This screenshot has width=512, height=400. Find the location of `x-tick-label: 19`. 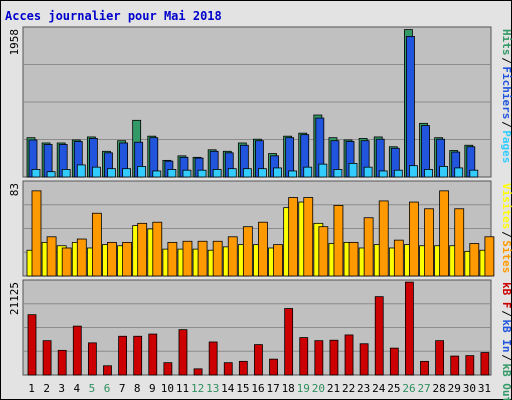

x-tick-label: 19 is located at coordinates (303, 388).